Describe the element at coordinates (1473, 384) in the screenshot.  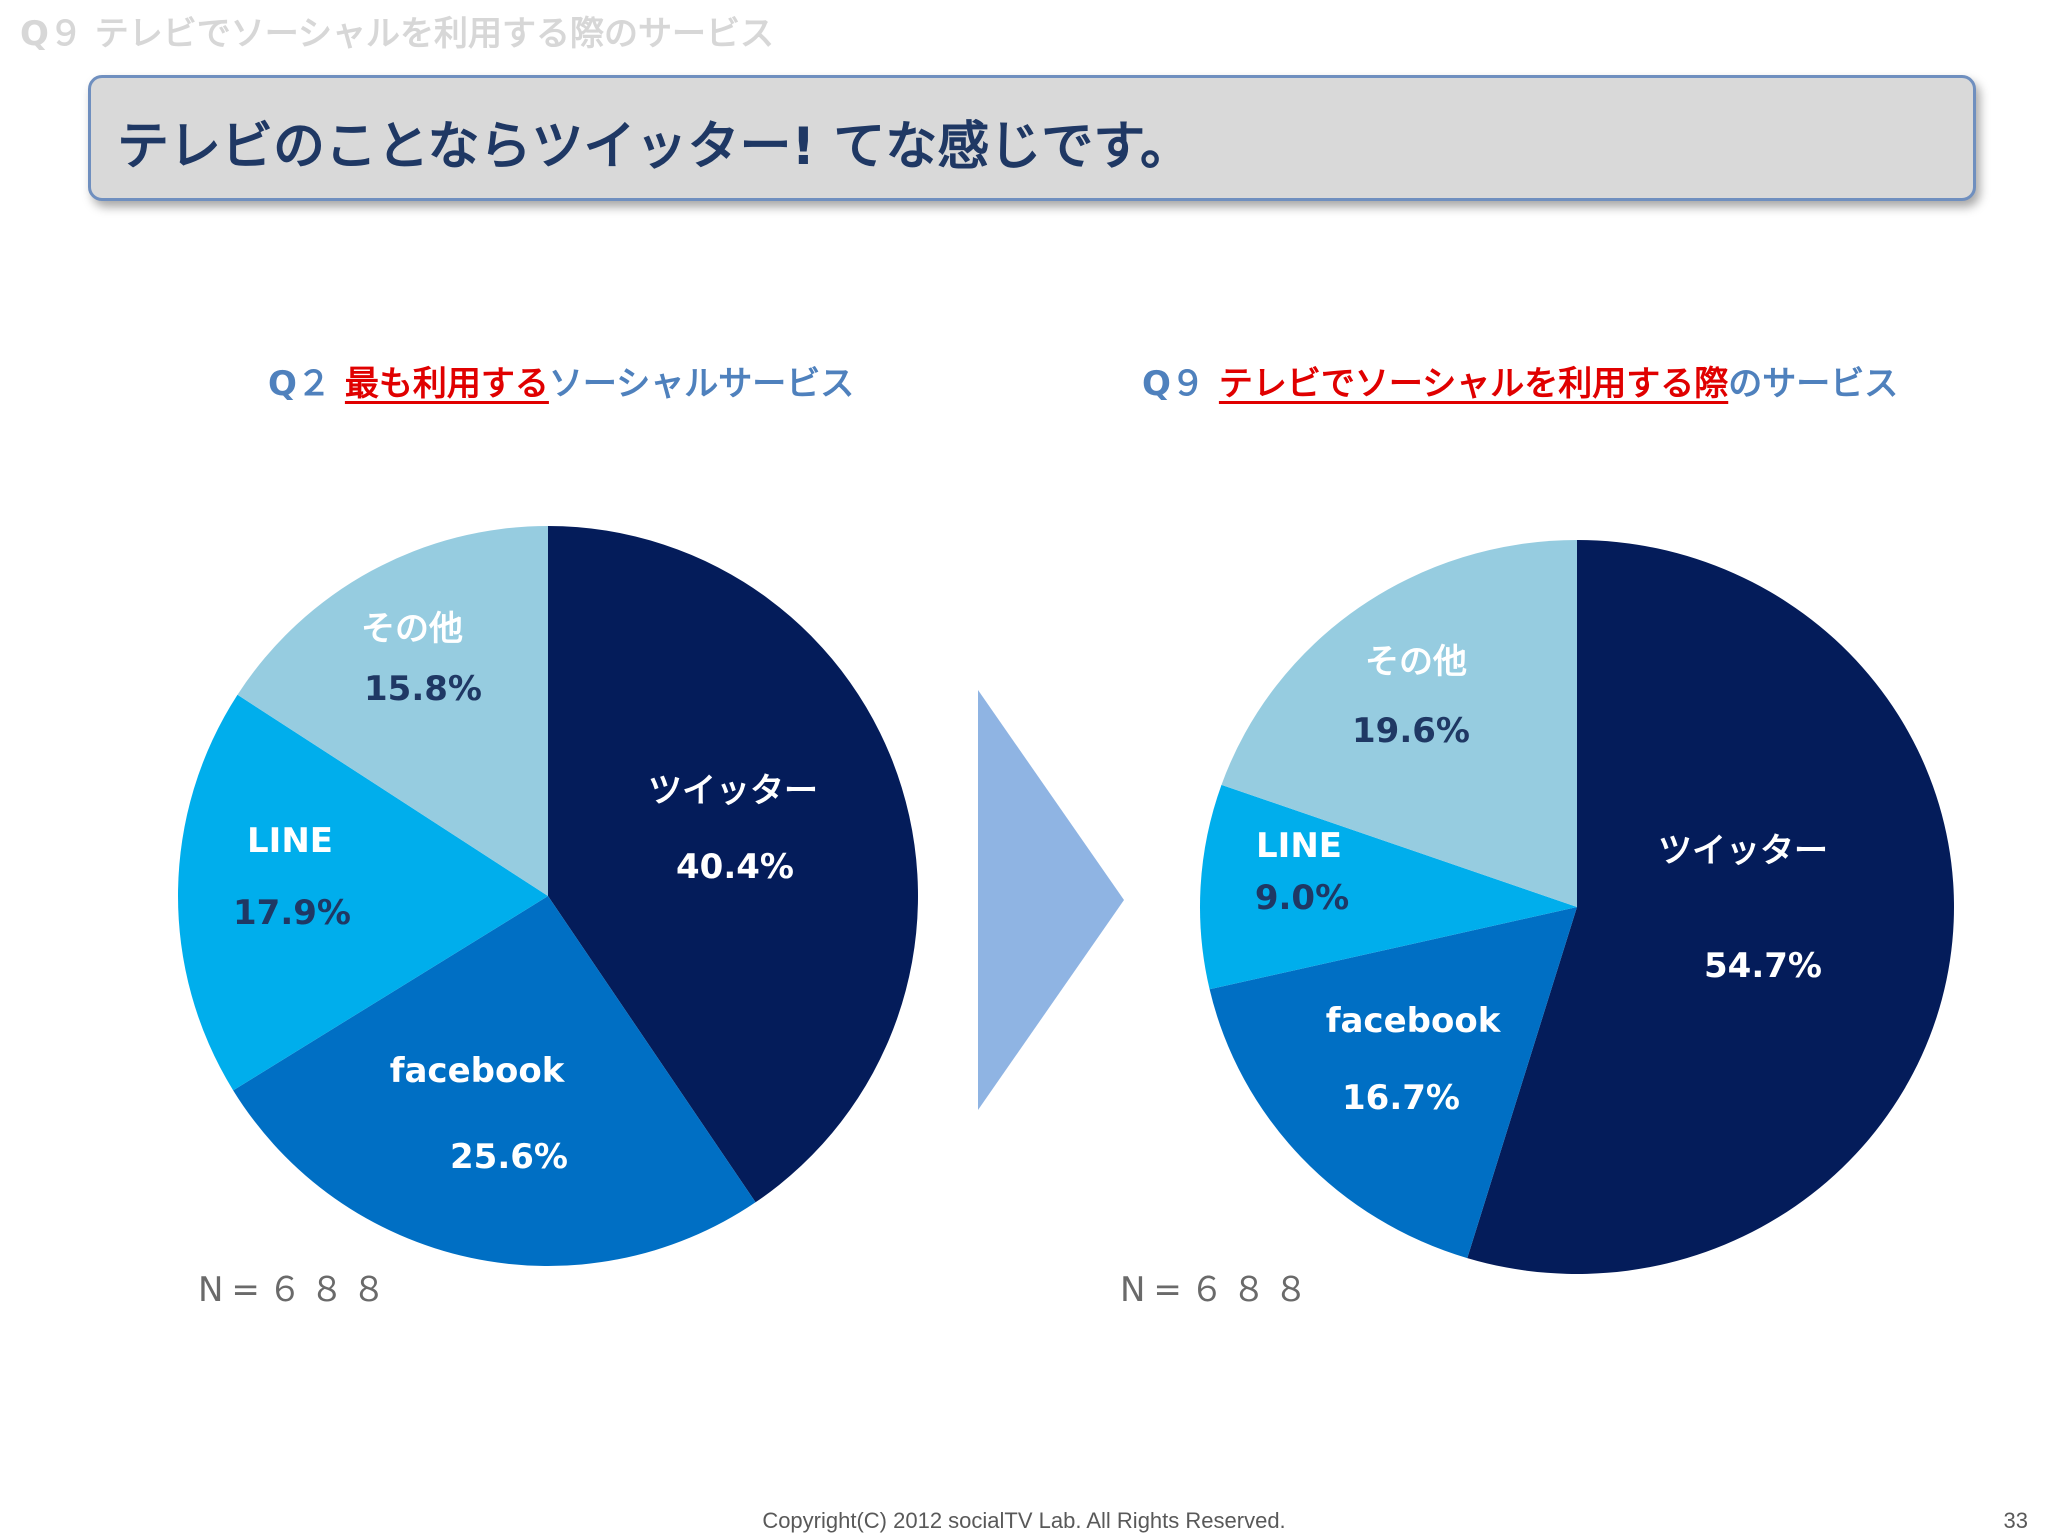
I see `chart-title-highlight: テレビでソーシャルを利用する際` at that location.